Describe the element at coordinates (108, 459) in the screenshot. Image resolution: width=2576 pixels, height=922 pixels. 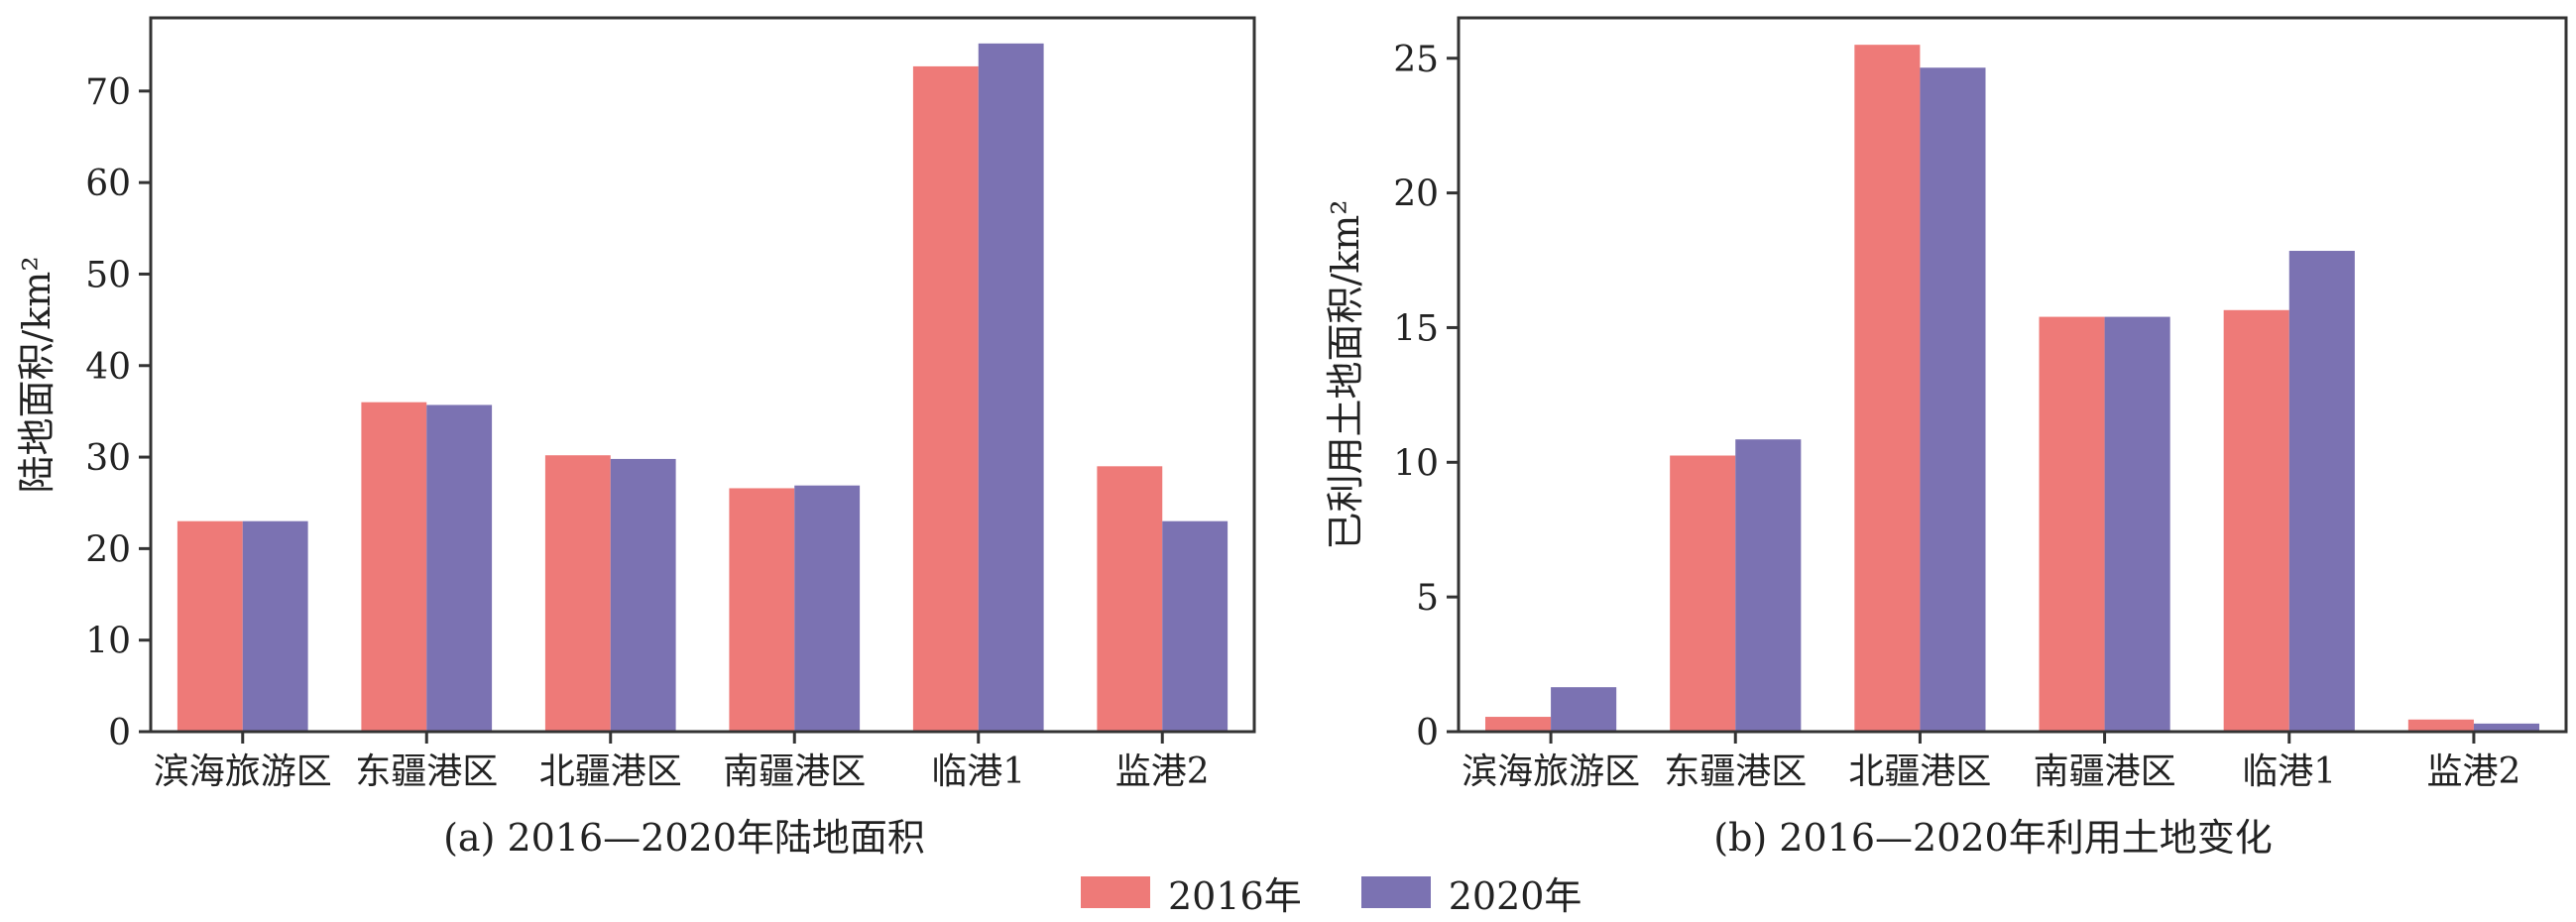
I see `y-tick-label-a-30: 30` at that location.